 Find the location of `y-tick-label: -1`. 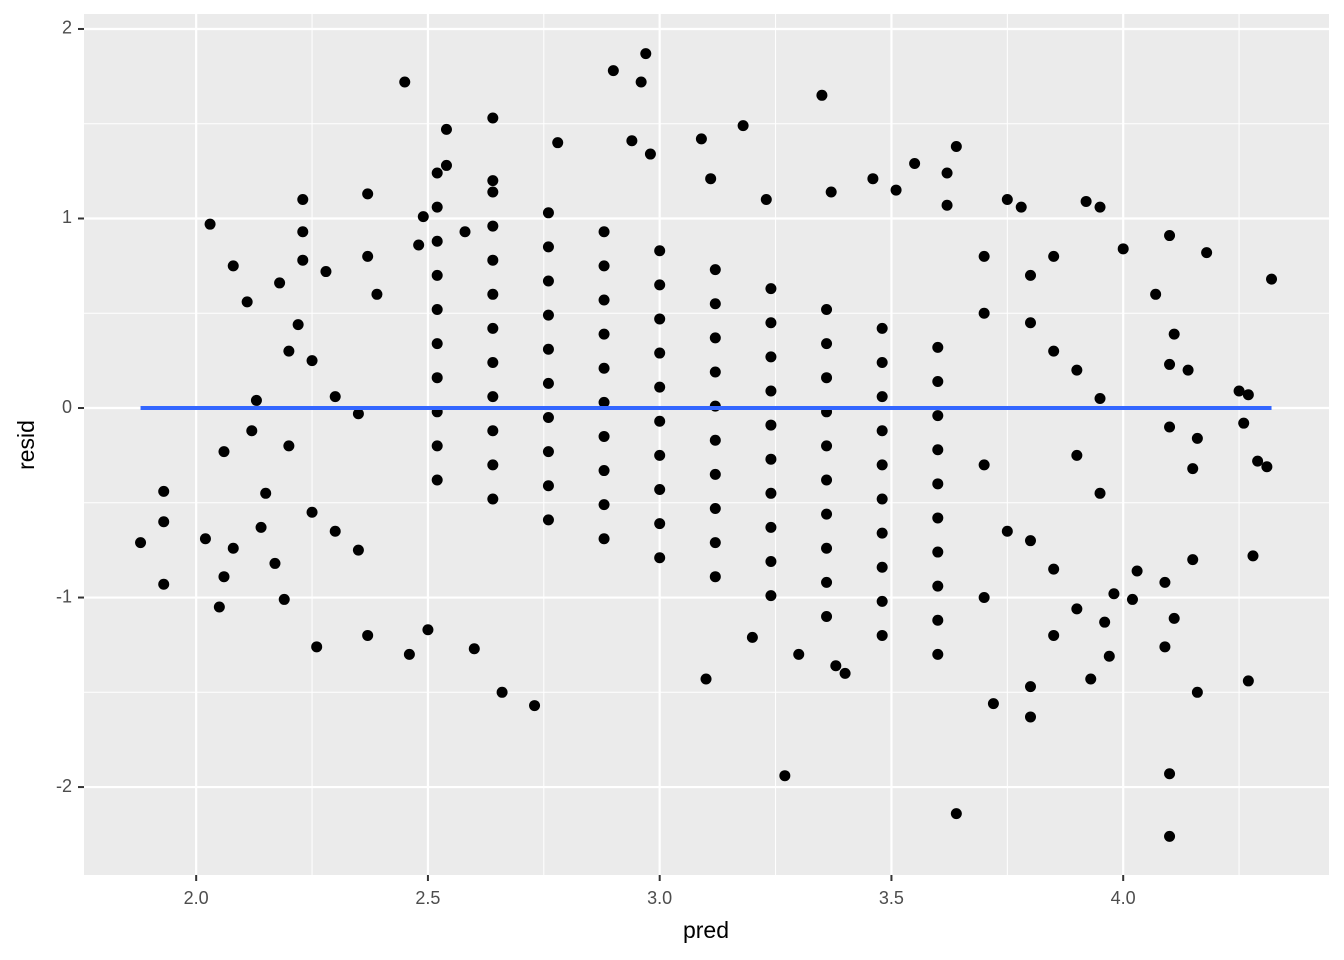

y-tick-label: -1 is located at coordinates (64, 596).